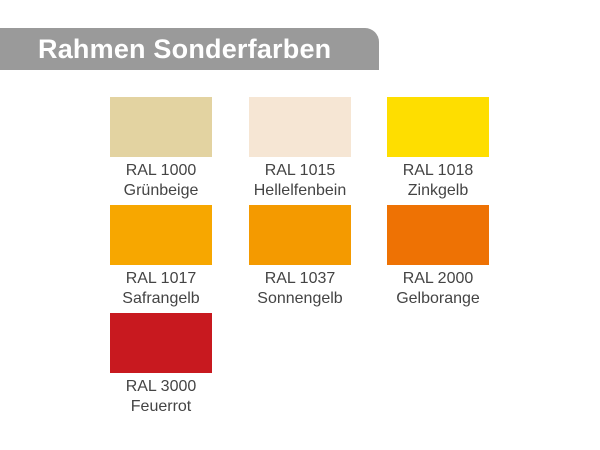 The height and width of the screenshot is (450, 600). I want to click on swatch-card-ral-1015: RAL 1015 Hellelfenbein, so click(300, 149).